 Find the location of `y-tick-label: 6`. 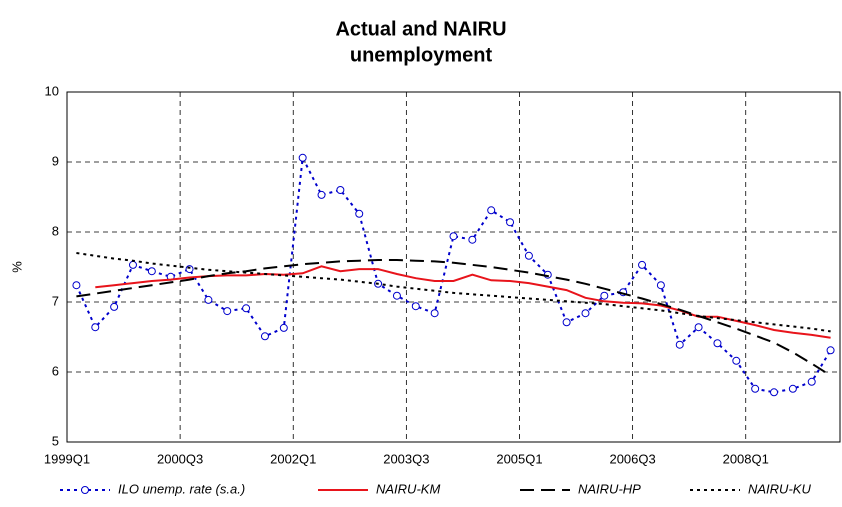

y-tick-label: 6 is located at coordinates (55, 370).